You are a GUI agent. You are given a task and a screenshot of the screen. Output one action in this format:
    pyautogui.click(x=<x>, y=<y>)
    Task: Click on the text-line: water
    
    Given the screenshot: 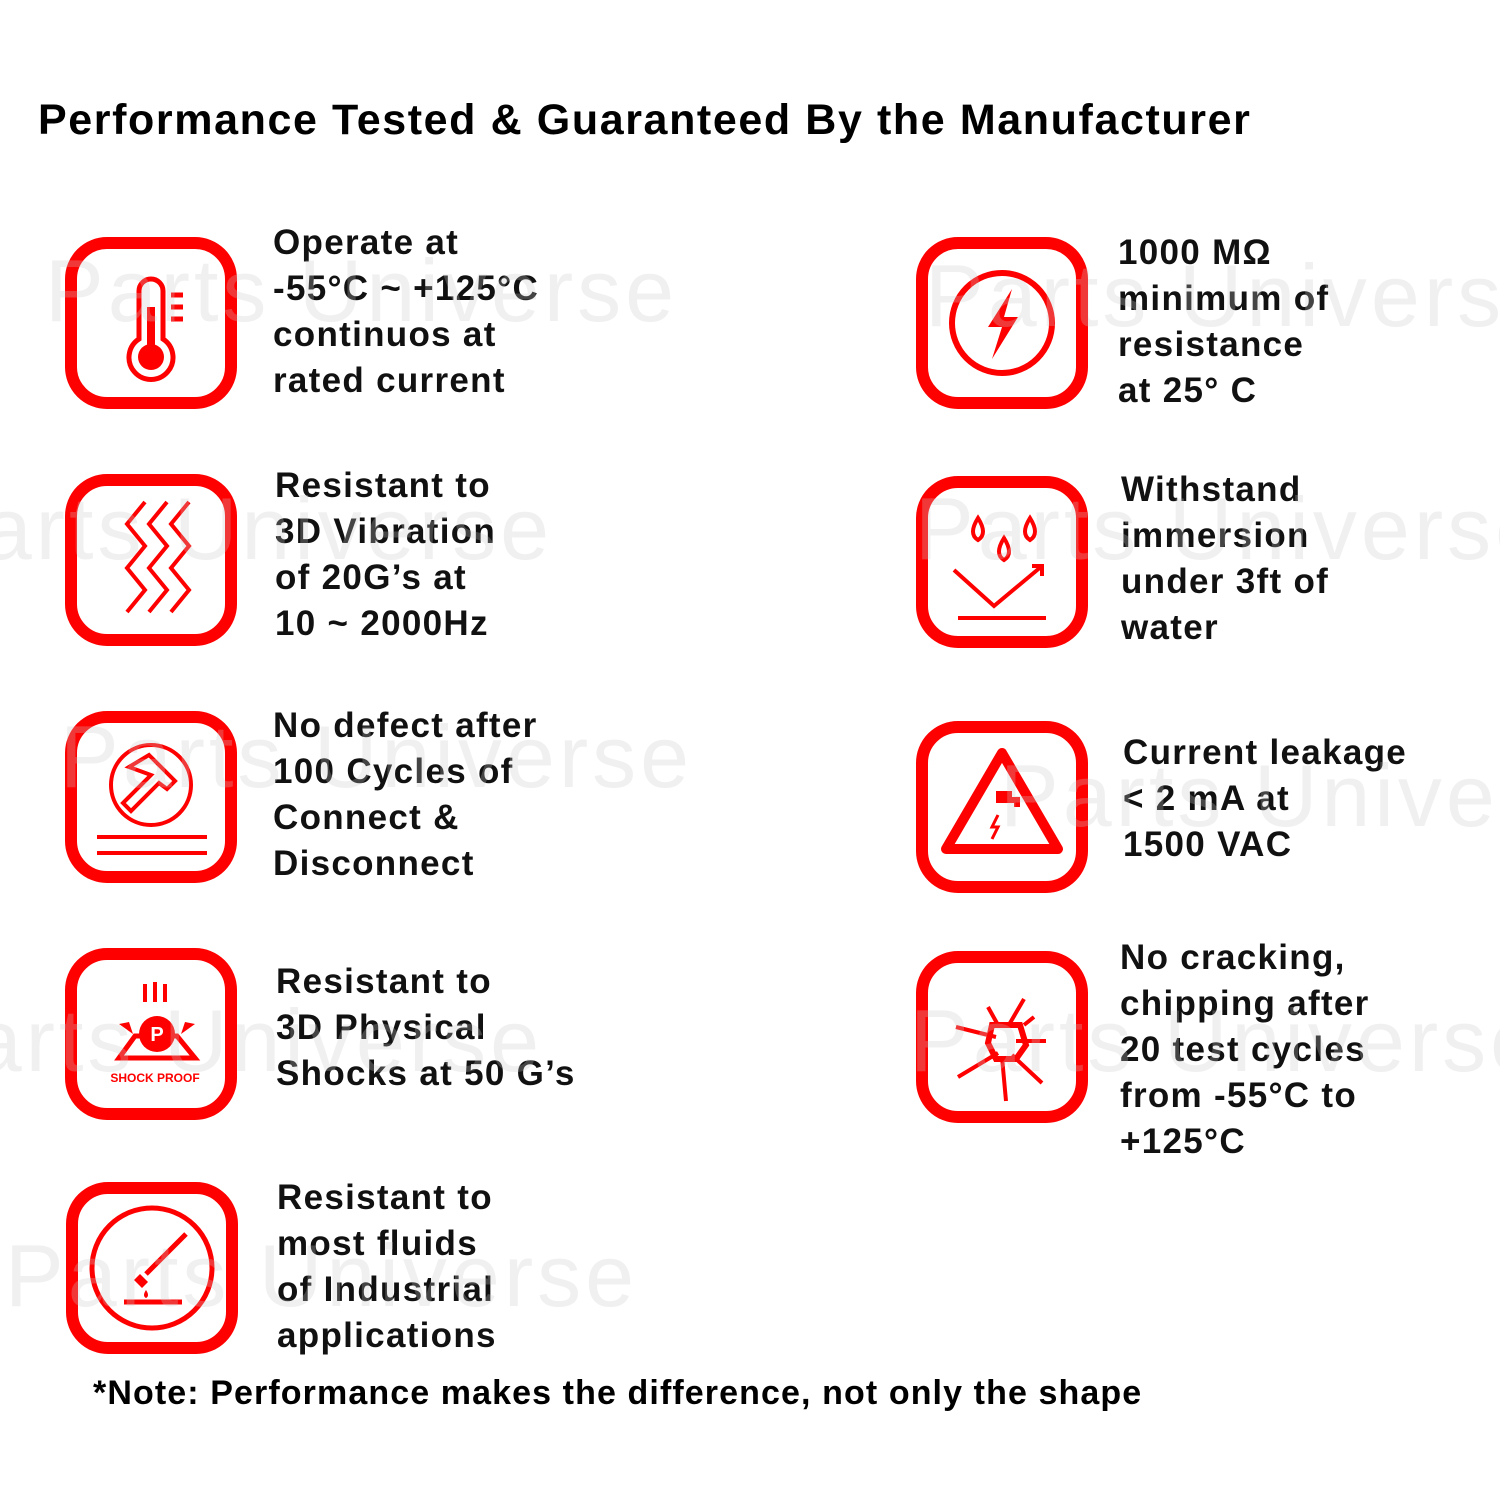 What is the action you would take?
    pyautogui.click(x=1170, y=627)
    